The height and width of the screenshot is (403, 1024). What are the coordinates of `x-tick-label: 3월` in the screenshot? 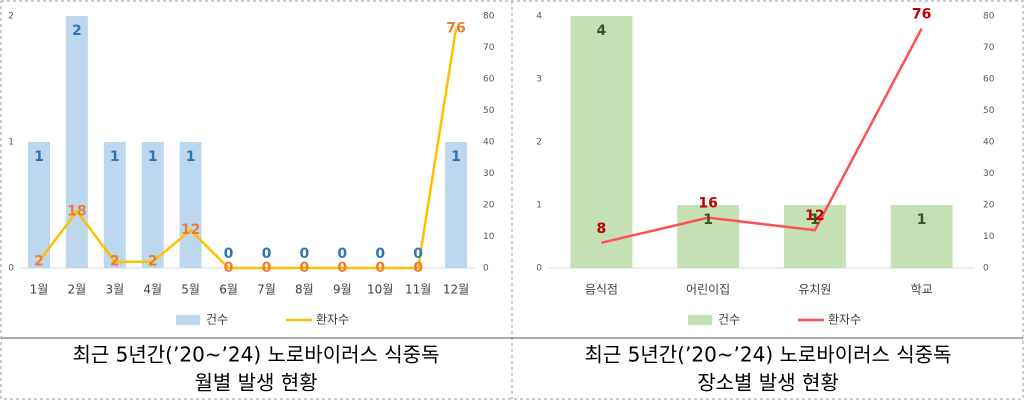 It's located at (114, 290).